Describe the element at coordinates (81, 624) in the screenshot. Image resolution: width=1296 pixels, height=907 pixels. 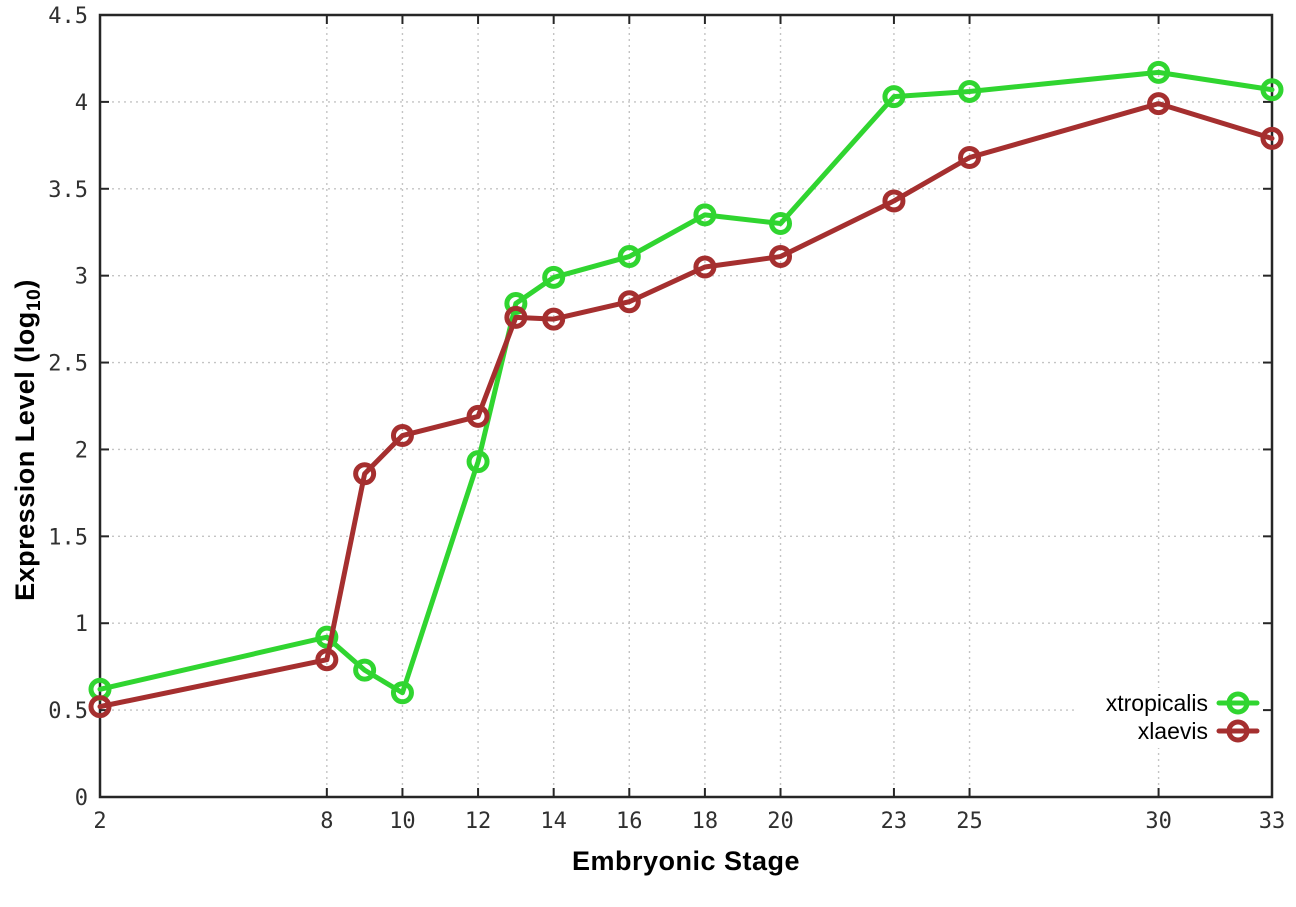
I see `y-tick-label: 1` at that location.